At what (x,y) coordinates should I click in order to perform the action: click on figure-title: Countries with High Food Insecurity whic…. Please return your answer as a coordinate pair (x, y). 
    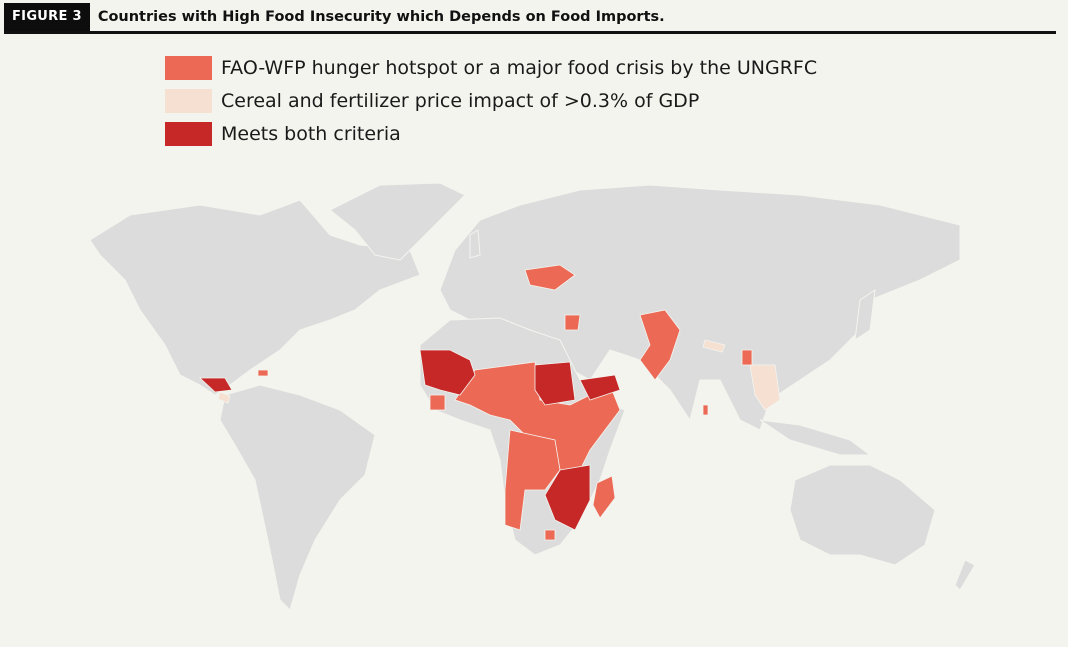
    Looking at the image, I should click on (381, 17).